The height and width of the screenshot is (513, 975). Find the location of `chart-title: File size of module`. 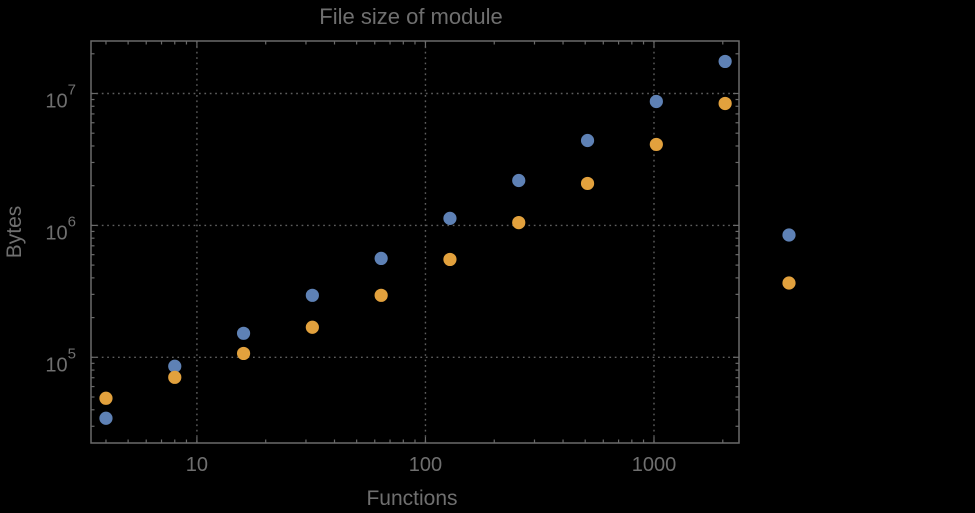

chart-title: File size of module is located at coordinates (410, 16).